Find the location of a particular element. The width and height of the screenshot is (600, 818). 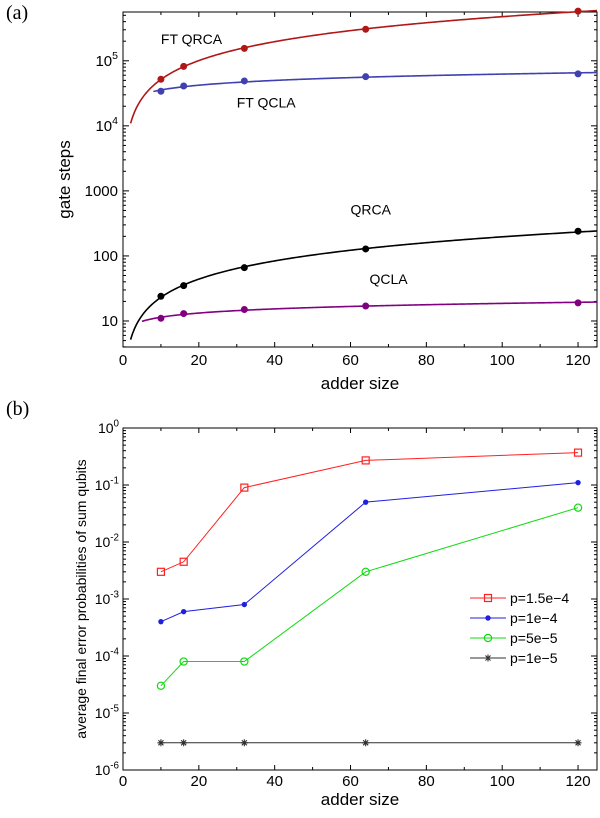

y-tick-label-b: 10⁻³ is located at coordinates (107, 598).